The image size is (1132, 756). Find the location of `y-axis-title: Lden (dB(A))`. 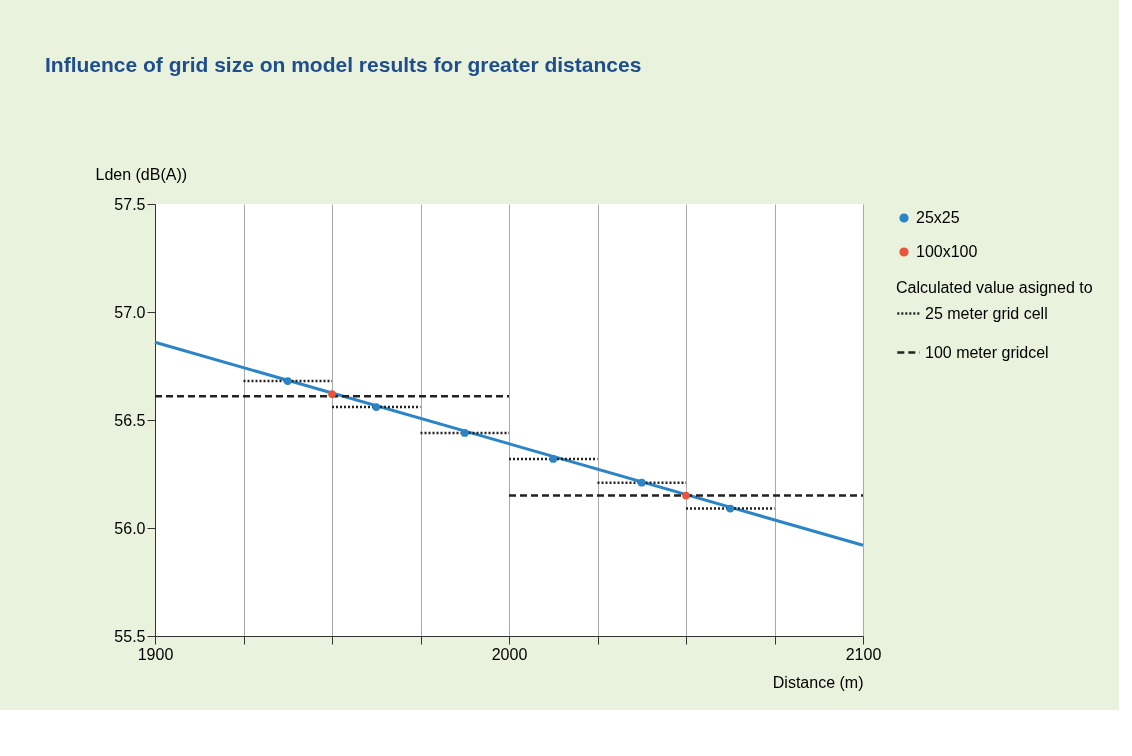

y-axis-title: Lden (dB(A)) is located at coordinates (141, 174).